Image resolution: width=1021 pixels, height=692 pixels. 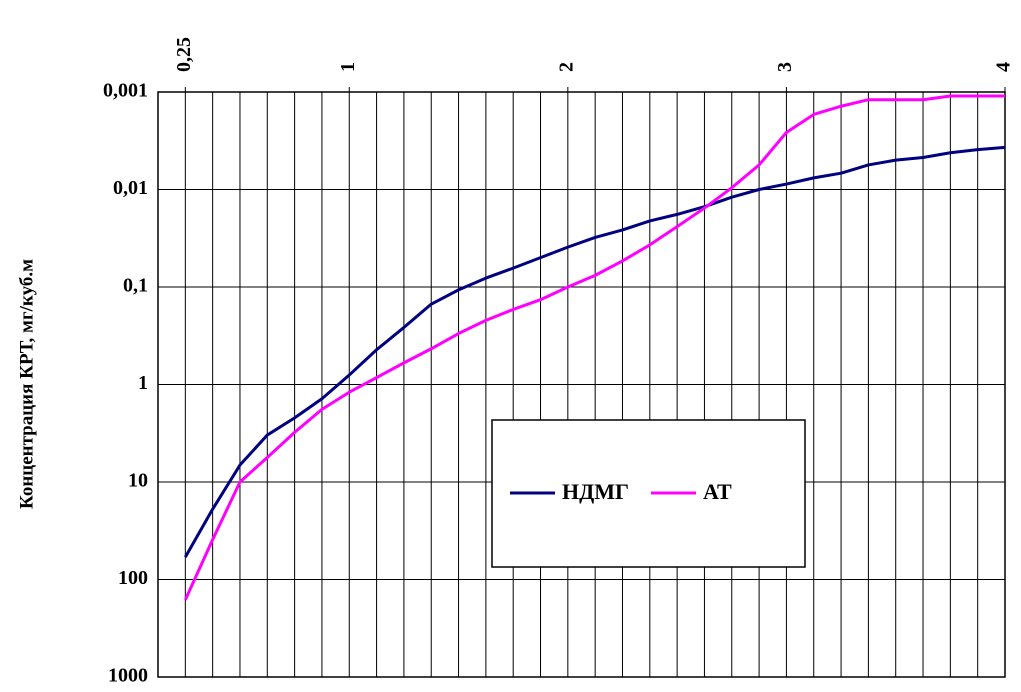 I want to click on y-tick-label: 0,01, so click(x=130, y=188).